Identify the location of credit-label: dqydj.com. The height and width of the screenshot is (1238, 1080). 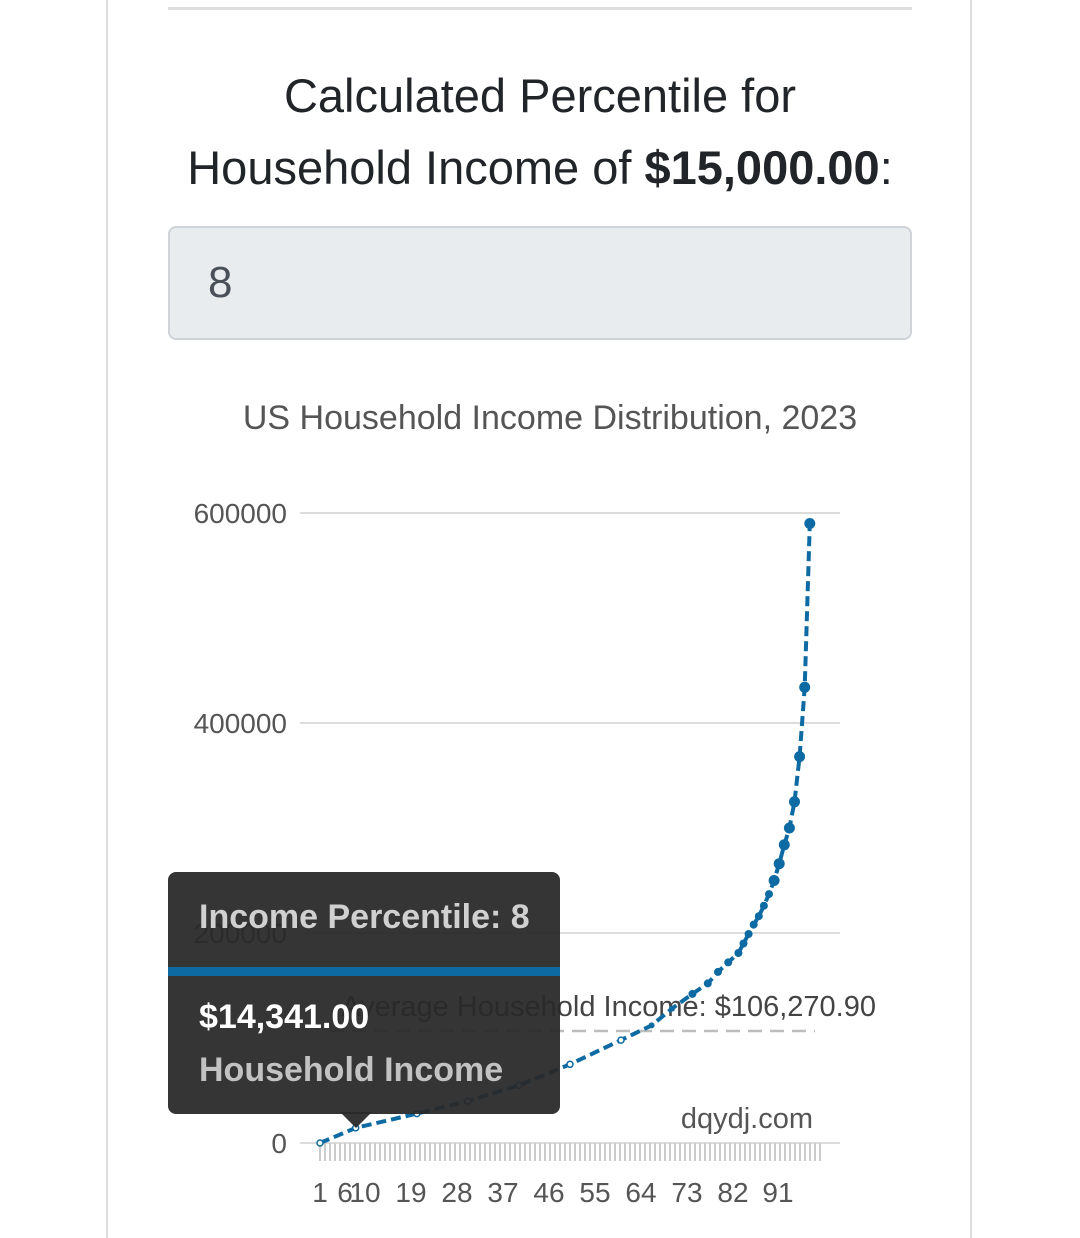
(747, 1119).